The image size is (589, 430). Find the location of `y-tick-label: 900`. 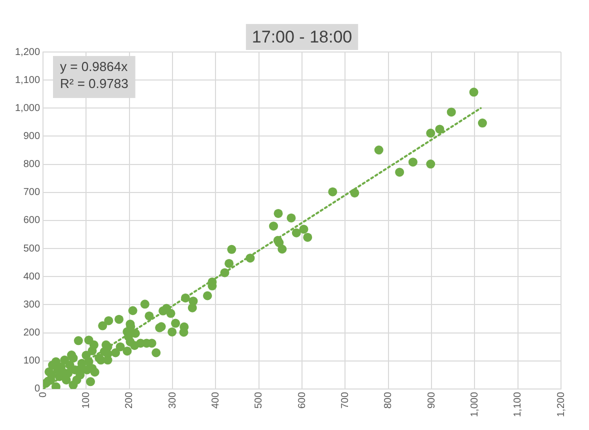

y-tick-label: 900 is located at coordinates (31, 136).